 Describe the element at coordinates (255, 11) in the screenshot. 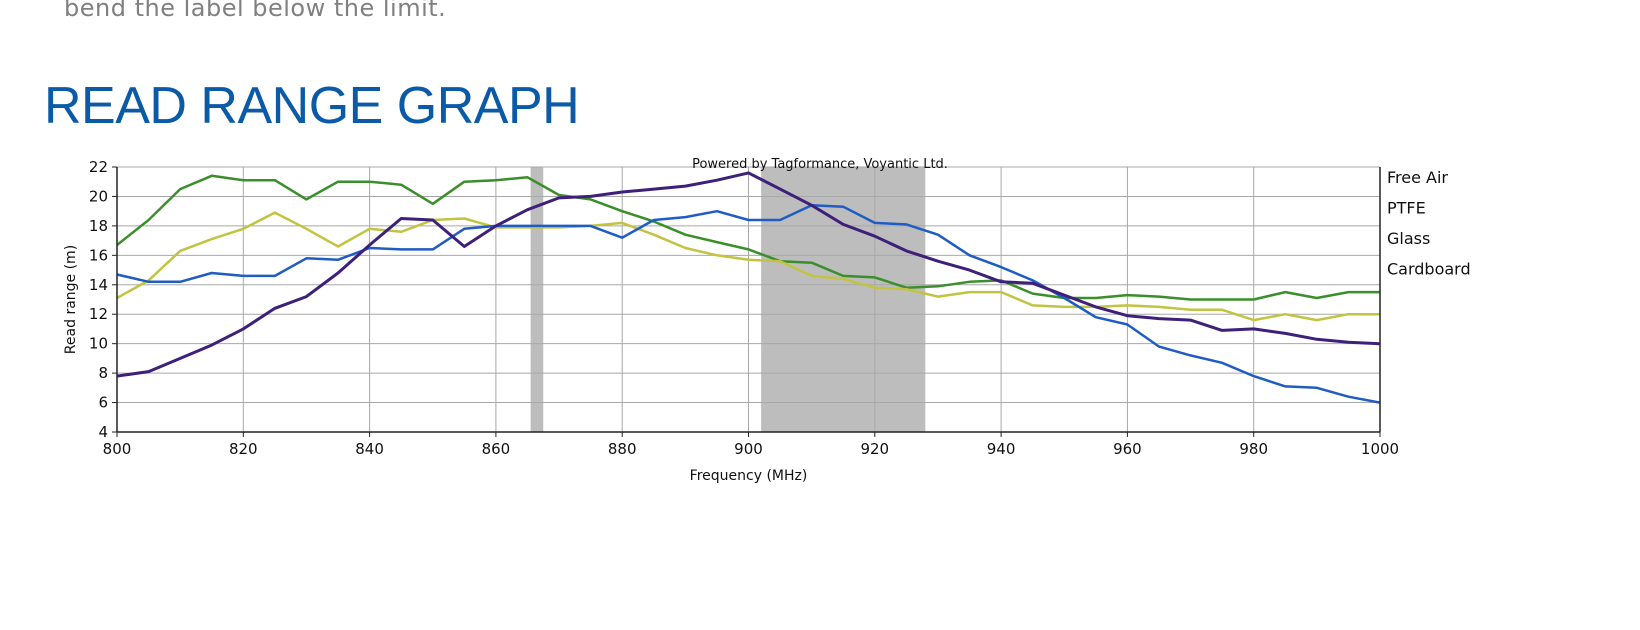

I see `intro-text: bend the label below the limit.` at that location.